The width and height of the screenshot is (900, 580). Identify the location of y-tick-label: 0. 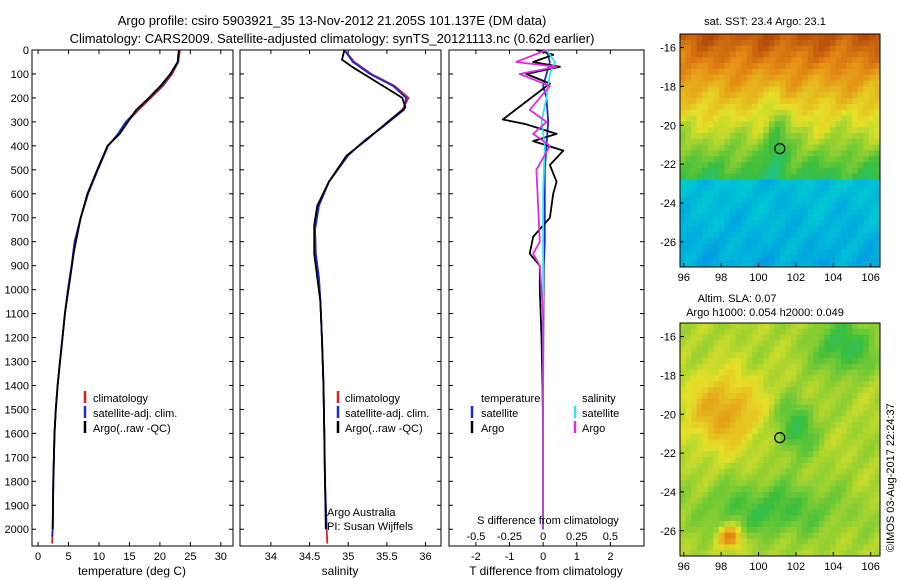
(26, 51).